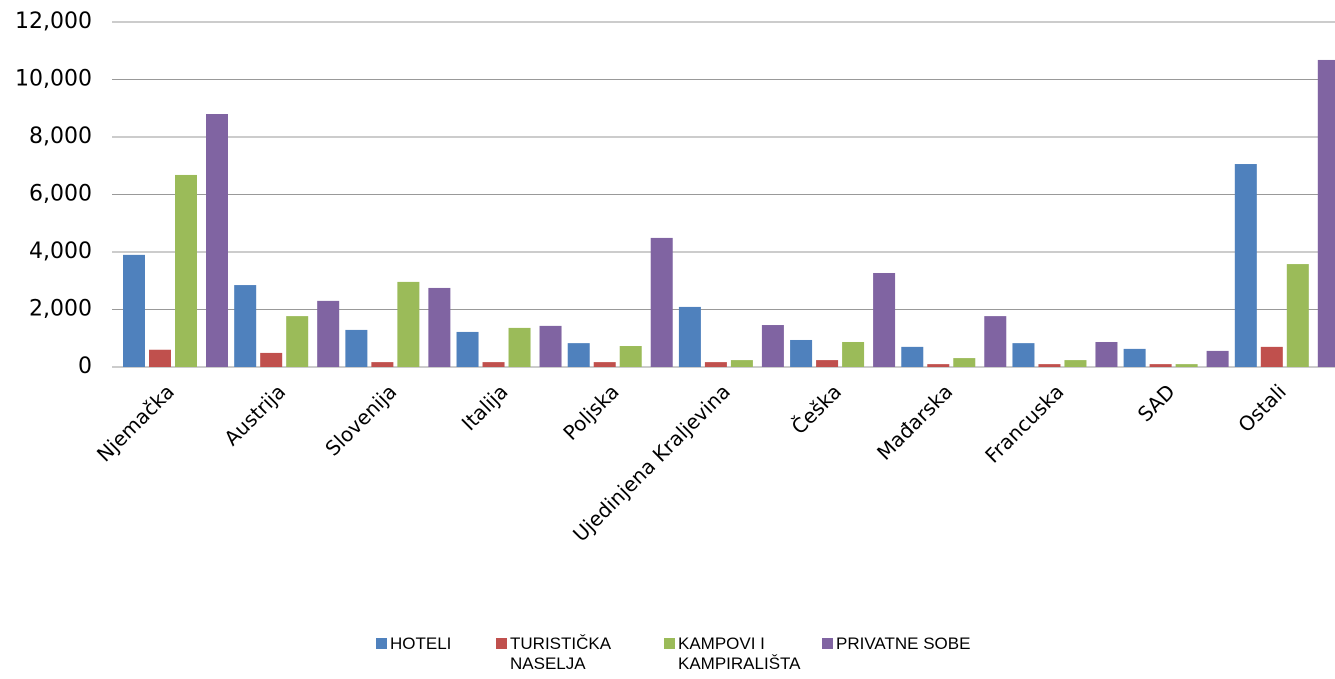 The width and height of the screenshot is (1335, 679). Describe the element at coordinates (739, 653) in the screenshot. I see `legend-label: KAMPOVI I KAMPIRALIŠTA` at that location.